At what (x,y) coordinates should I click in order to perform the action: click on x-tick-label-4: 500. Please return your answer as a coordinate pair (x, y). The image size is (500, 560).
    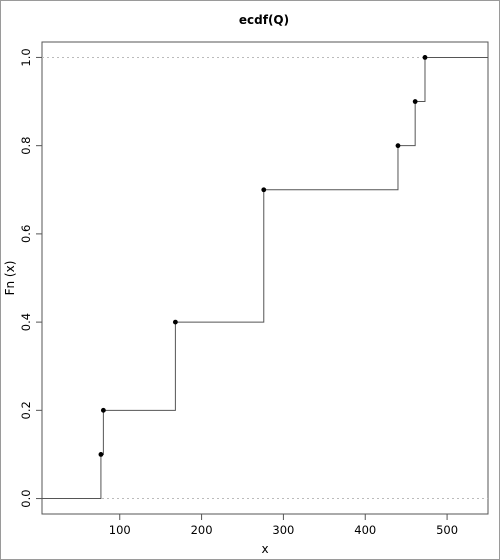
    Looking at the image, I should click on (447, 530).